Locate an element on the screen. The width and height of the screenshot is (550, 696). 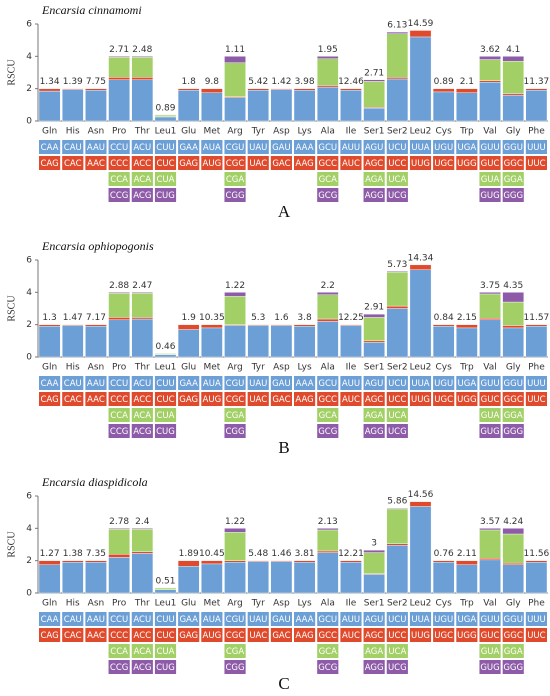
codon-label: UCA is located at coordinates (397, 652).